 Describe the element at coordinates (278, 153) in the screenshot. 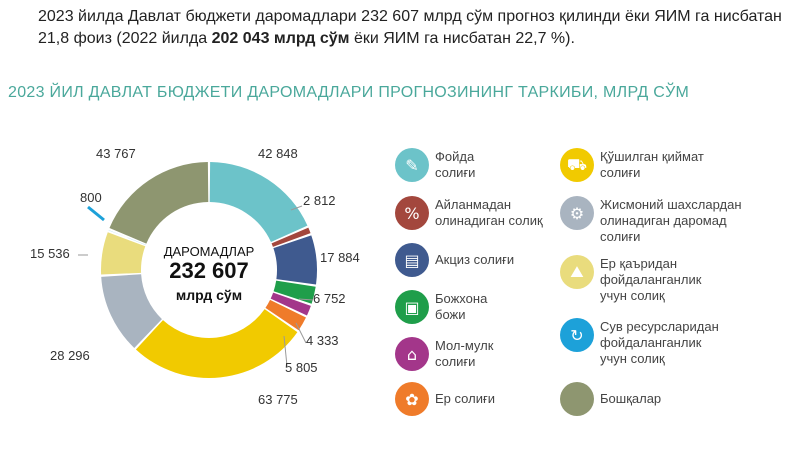

I see `value-label-0: 42 848` at that location.